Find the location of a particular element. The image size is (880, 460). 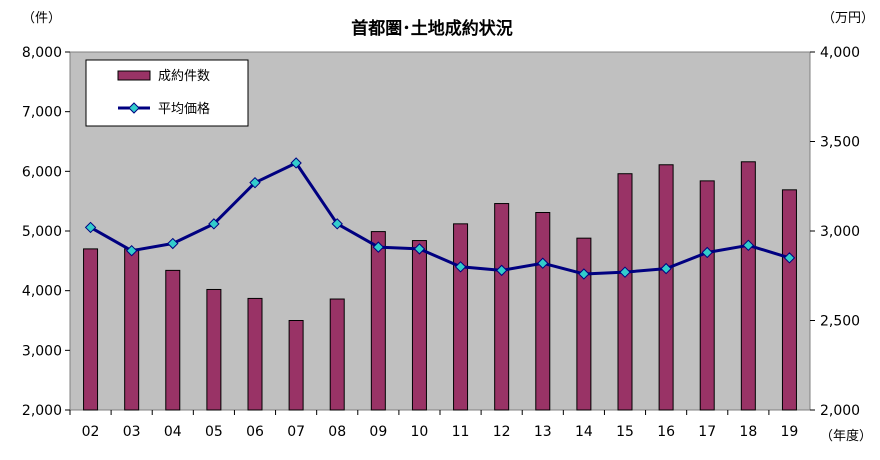

left-tick-label: 2,000 is located at coordinates (42, 411).